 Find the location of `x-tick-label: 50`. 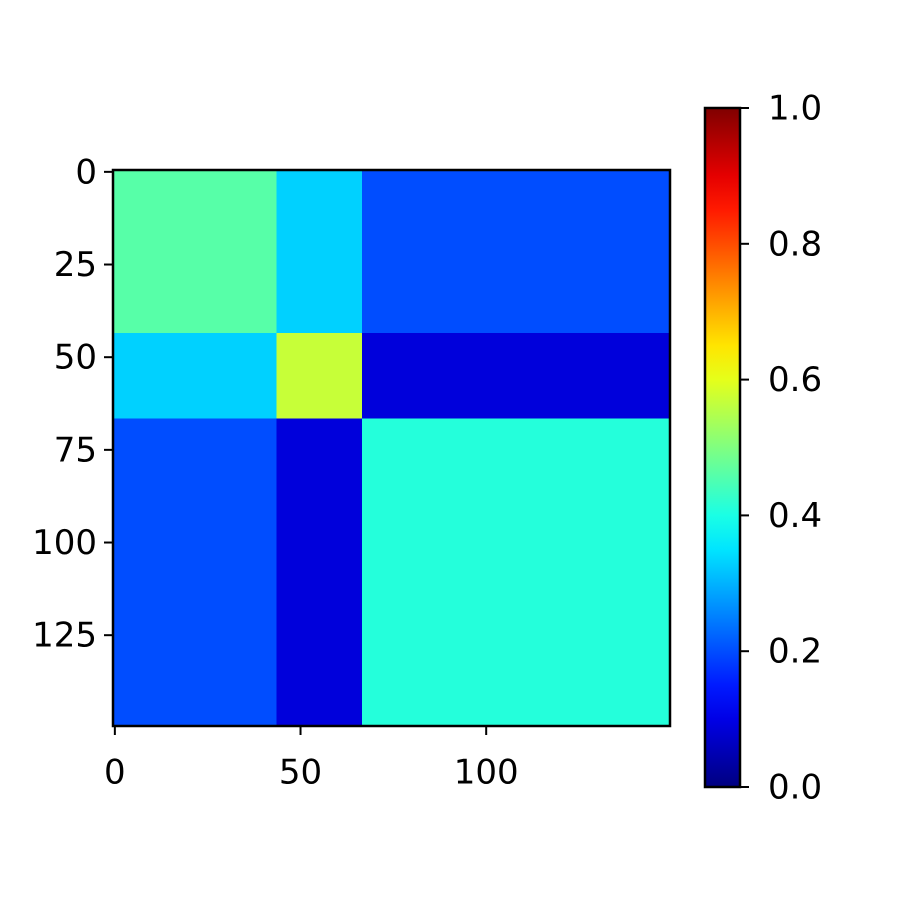

x-tick-label: 50 is located at coordinates (300, 773).